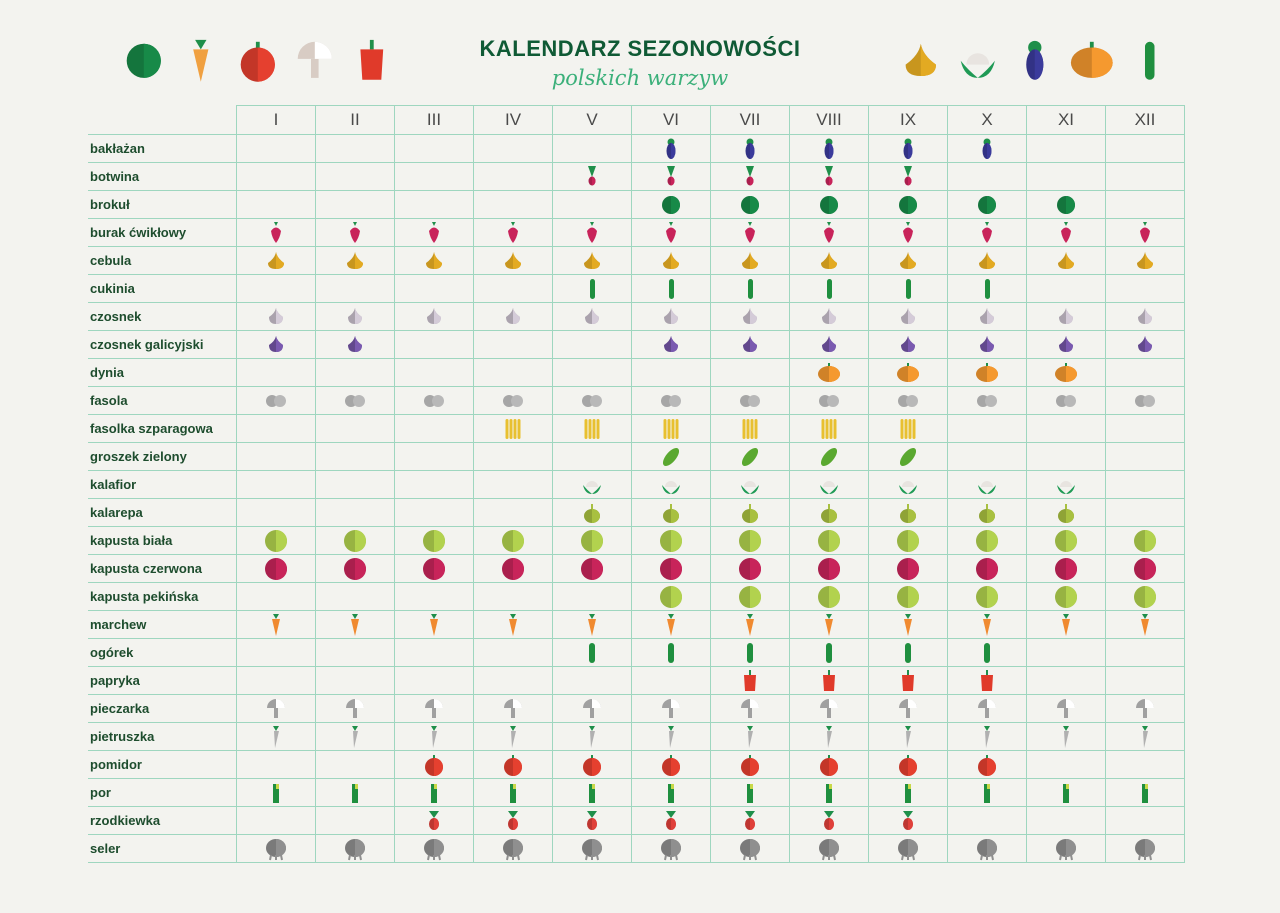 This screenshot has width=1280, height=913. Describe the element at coordinates (987, 204) in the screenshot. I see `season-mark-broccoli-icon` at that location.